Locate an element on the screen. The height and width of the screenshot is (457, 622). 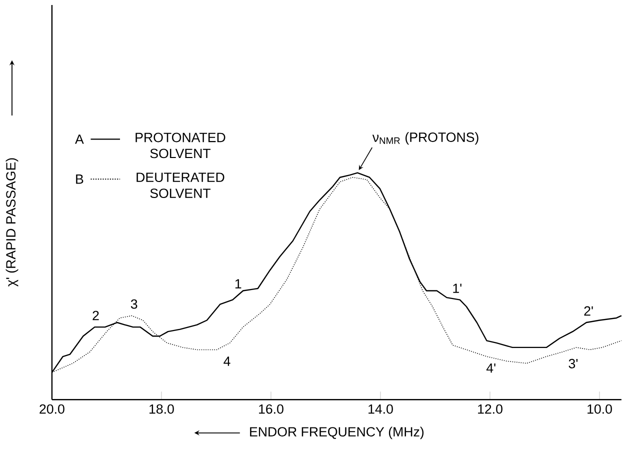
x-tick-label: 20.0 is located at coordinates (52, 409).